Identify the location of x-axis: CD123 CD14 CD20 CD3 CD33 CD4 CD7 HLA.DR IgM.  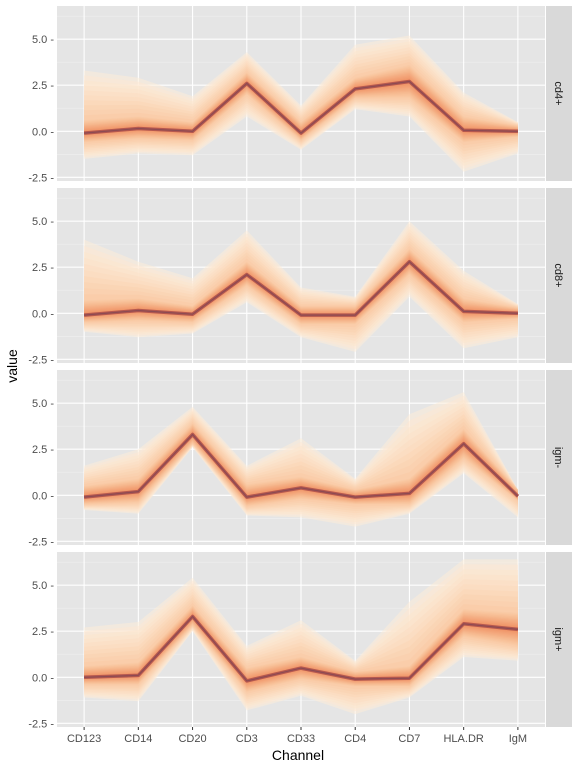
(297, 736).